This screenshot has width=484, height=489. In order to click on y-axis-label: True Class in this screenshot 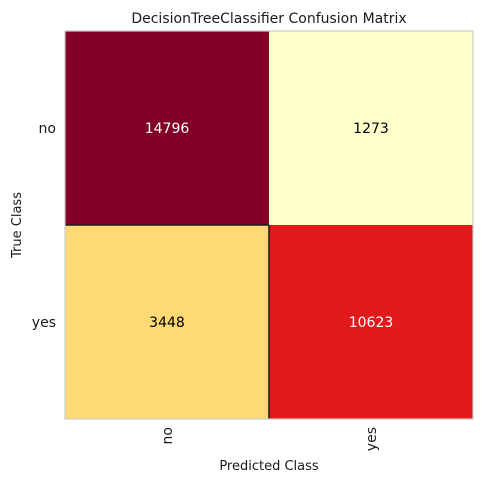, I will do `click(17, 225)`.